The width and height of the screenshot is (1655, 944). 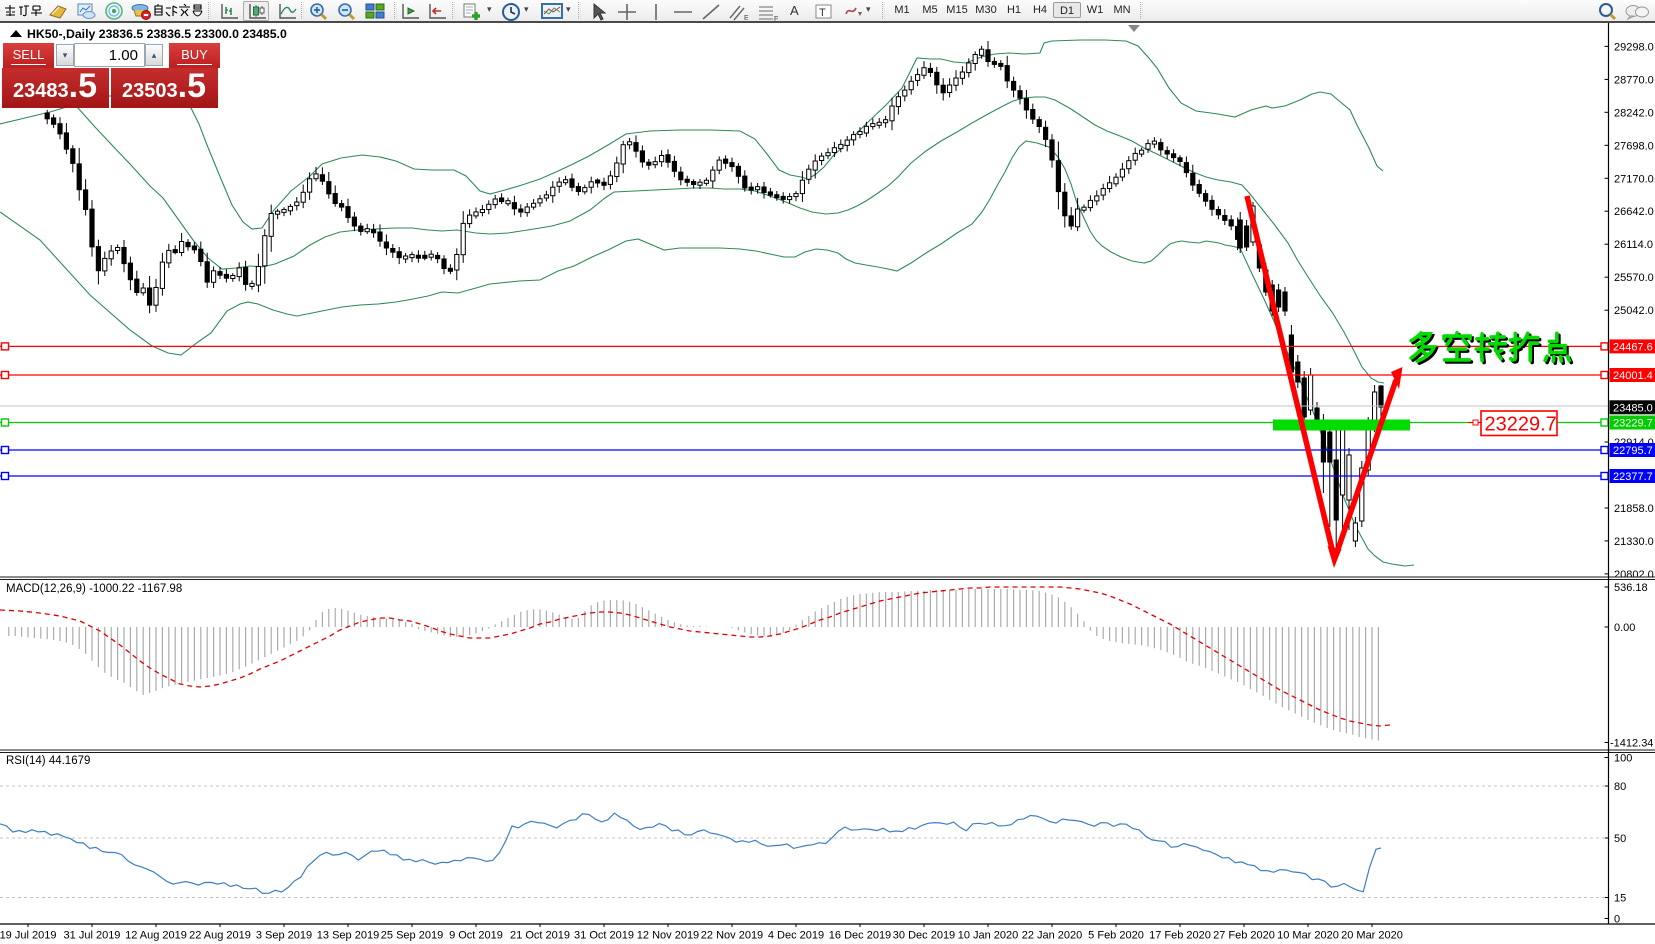 What do you see at coordinates (28, 936) in the screenshot?
I see `svg-text: 19 Jul 2019` at bounding box center [28, 936].